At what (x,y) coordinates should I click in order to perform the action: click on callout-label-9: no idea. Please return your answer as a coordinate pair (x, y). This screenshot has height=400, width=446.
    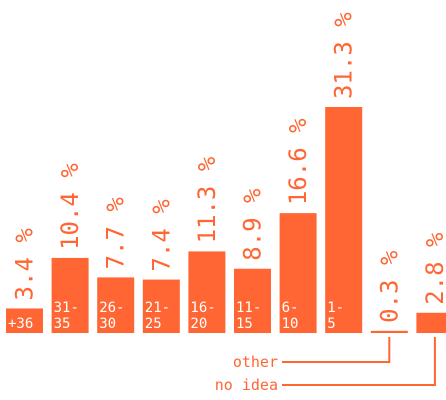
    Looking at the image, I should click on (246, 385).